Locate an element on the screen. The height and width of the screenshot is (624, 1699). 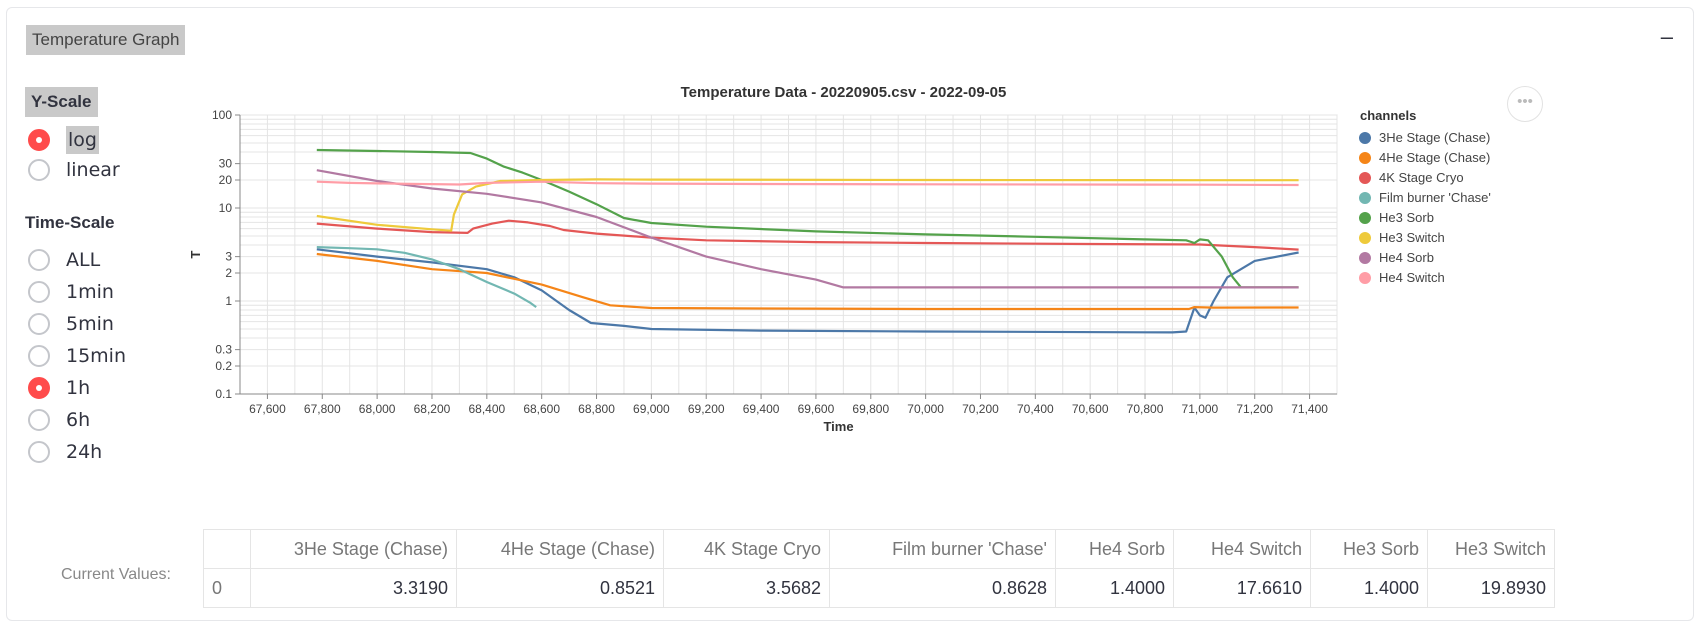
x-tick-label: 68,400 is located at coordinates (486, 409).